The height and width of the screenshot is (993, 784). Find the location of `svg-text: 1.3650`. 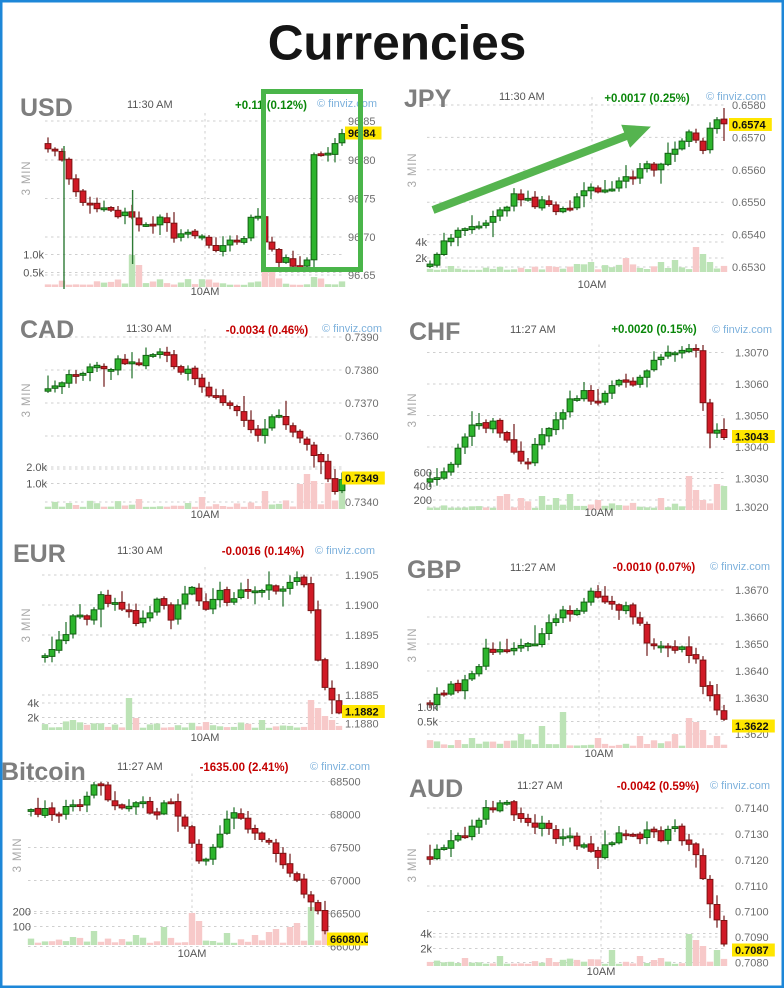

svg-text: 1.3650 is located at coordinates (752, 645).